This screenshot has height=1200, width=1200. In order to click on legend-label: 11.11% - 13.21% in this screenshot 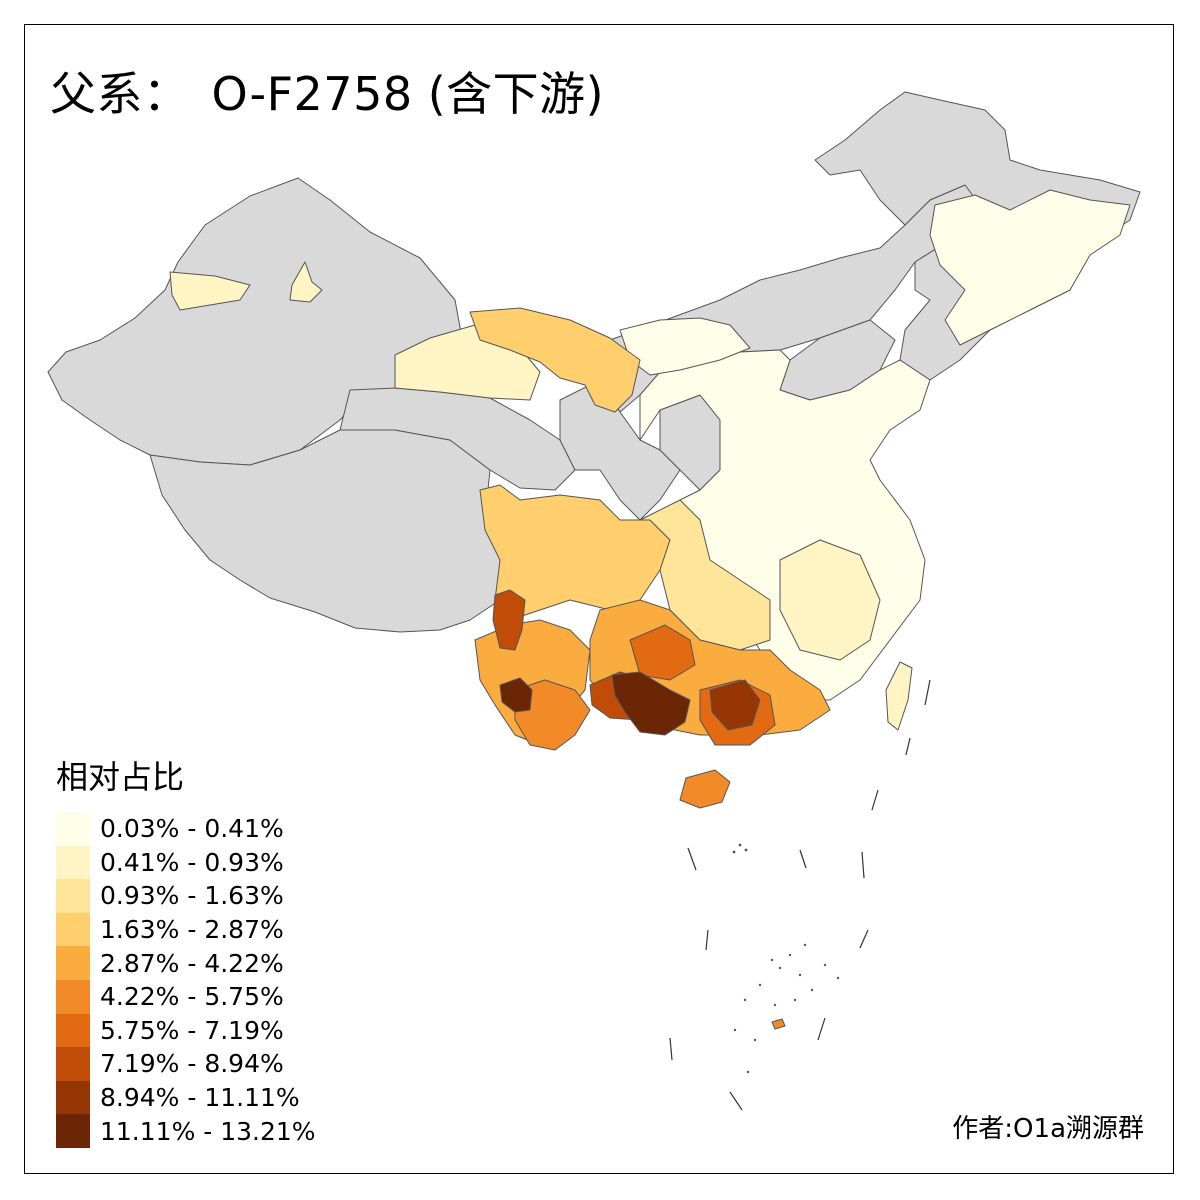, I will do `click(208, 1131)`.